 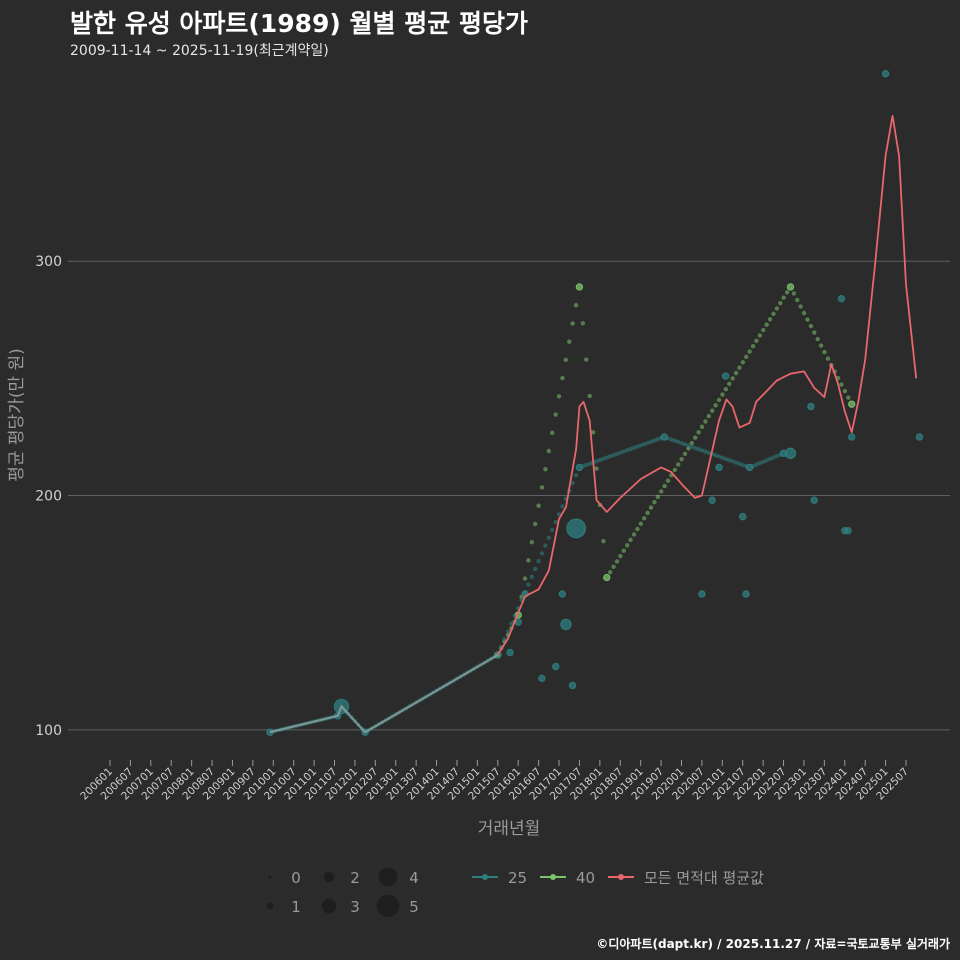 I want to click on legend-series-label: 40, so click(x=585, y=878).